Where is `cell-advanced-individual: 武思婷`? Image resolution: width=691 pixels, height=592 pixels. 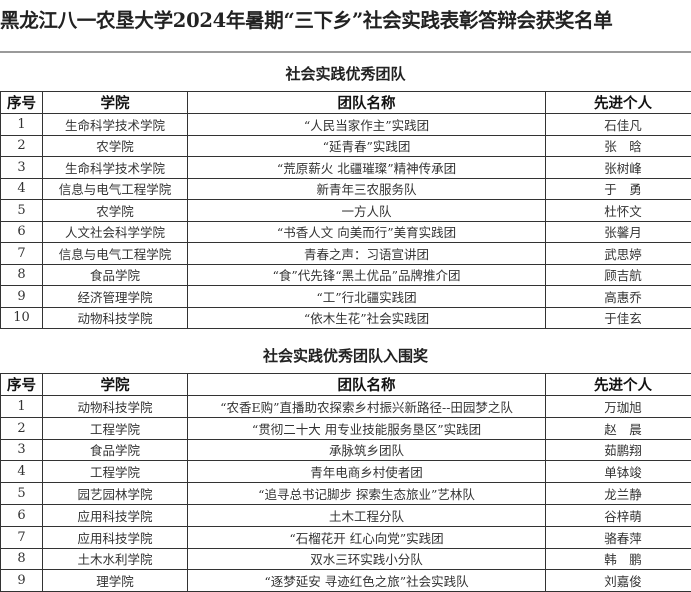
cell-advanced-individual: 武思婷 is located at coordinates (618, 254).